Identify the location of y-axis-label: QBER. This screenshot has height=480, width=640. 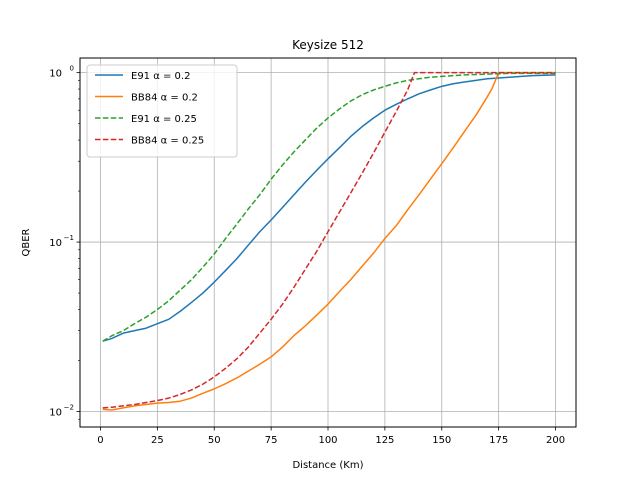
(26, 242).